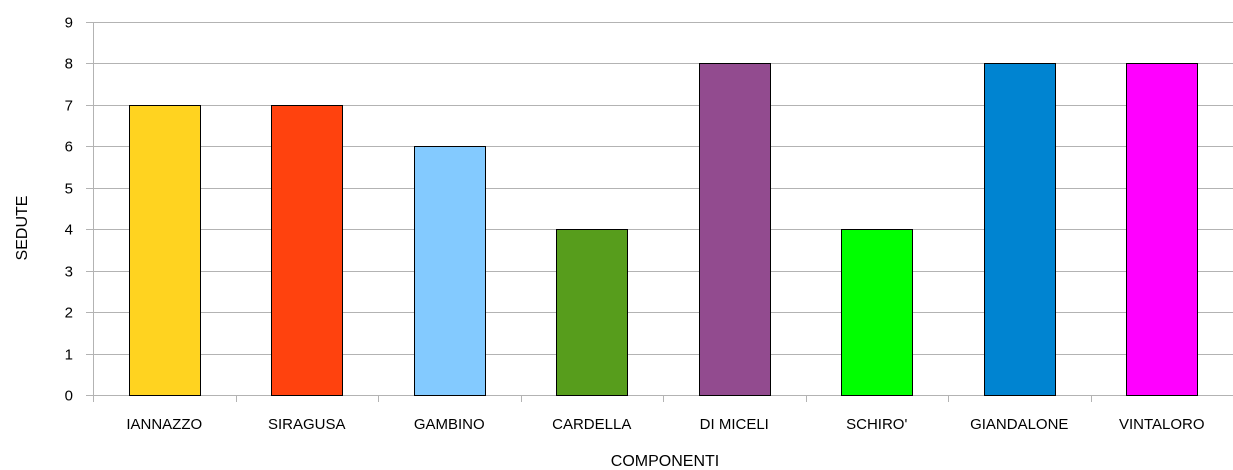 The image size is (1233, 470). Describe the element at coordinates (69, 396) in the screenshot. I see `y-tick-label-0: 0` at that location.